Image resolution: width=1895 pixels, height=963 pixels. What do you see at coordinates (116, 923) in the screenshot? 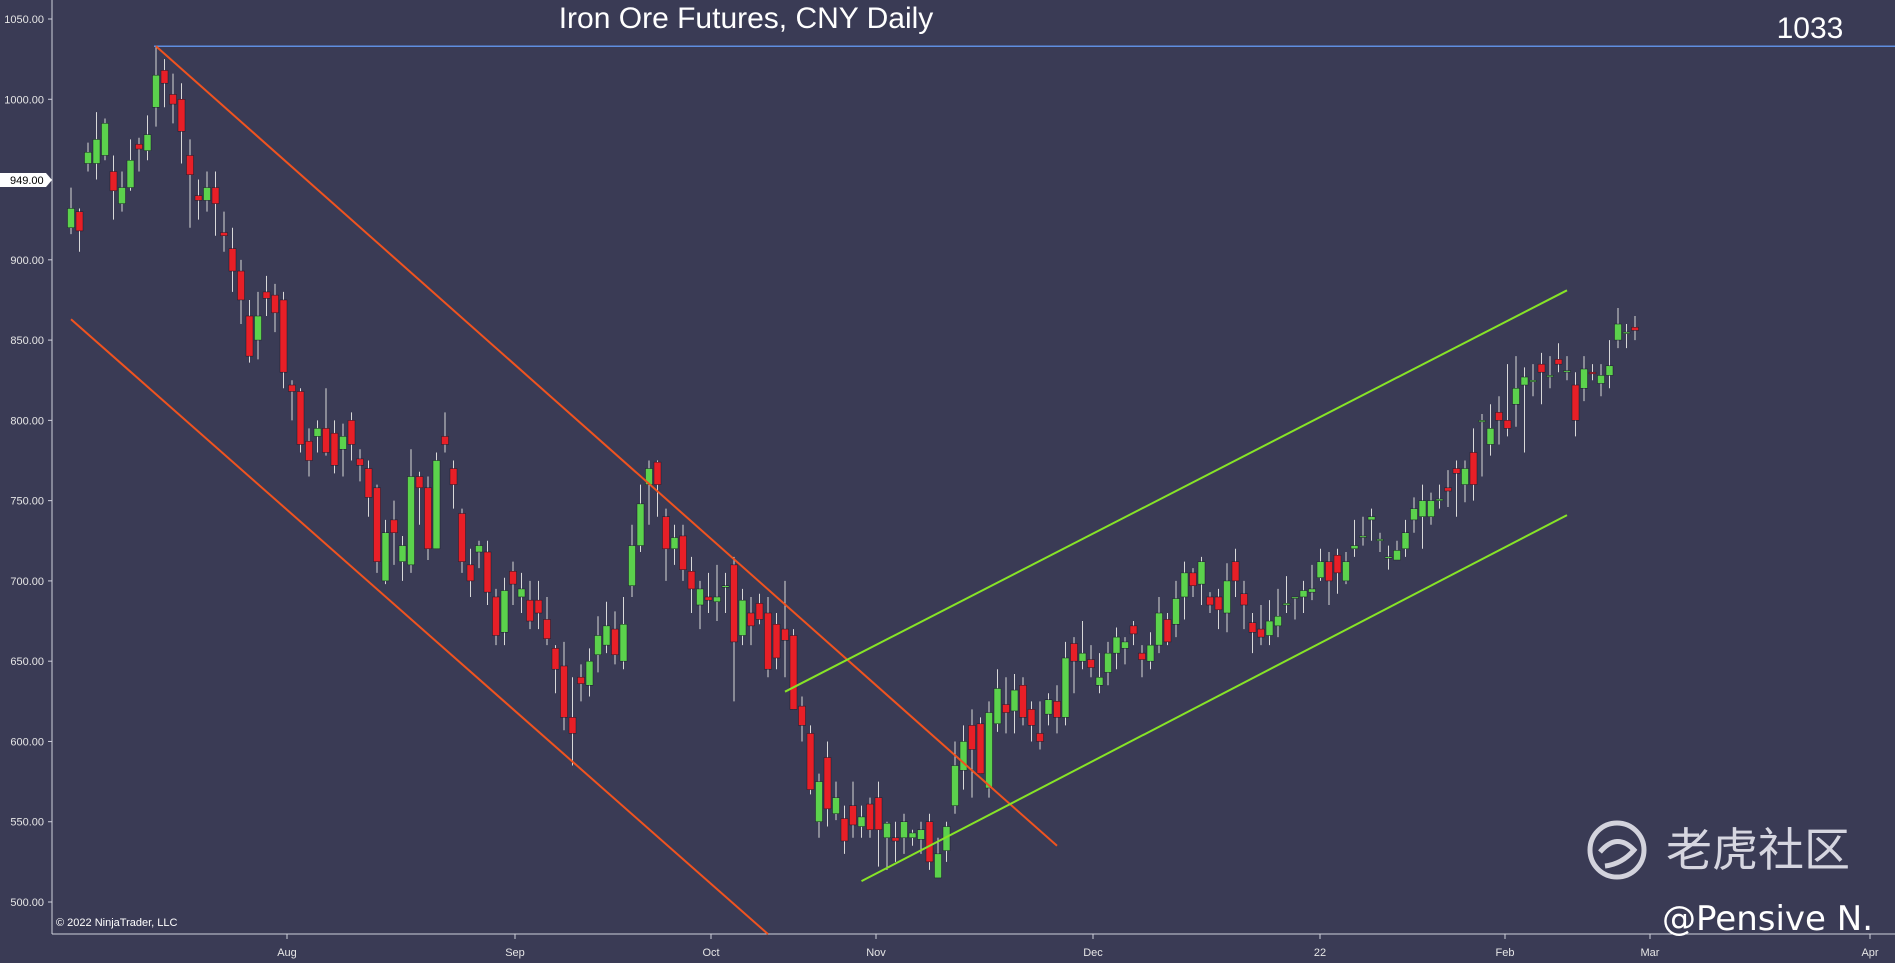
I see `copyright-text: © 2022 NinjaTrader, LLC` at bounding box center [116, 923].